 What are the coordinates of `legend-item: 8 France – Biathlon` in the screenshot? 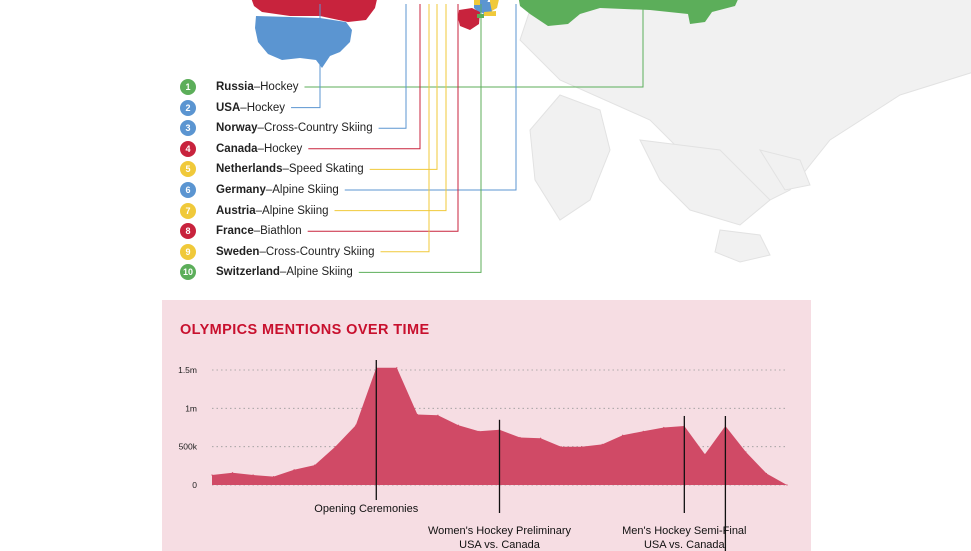 It's located at (241, 231).